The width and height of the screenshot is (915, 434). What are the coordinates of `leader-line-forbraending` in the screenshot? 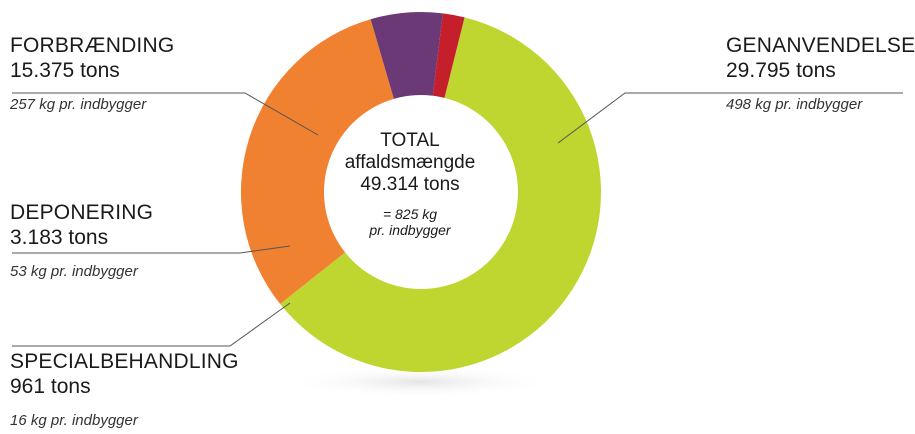 It's located at (165, 114).